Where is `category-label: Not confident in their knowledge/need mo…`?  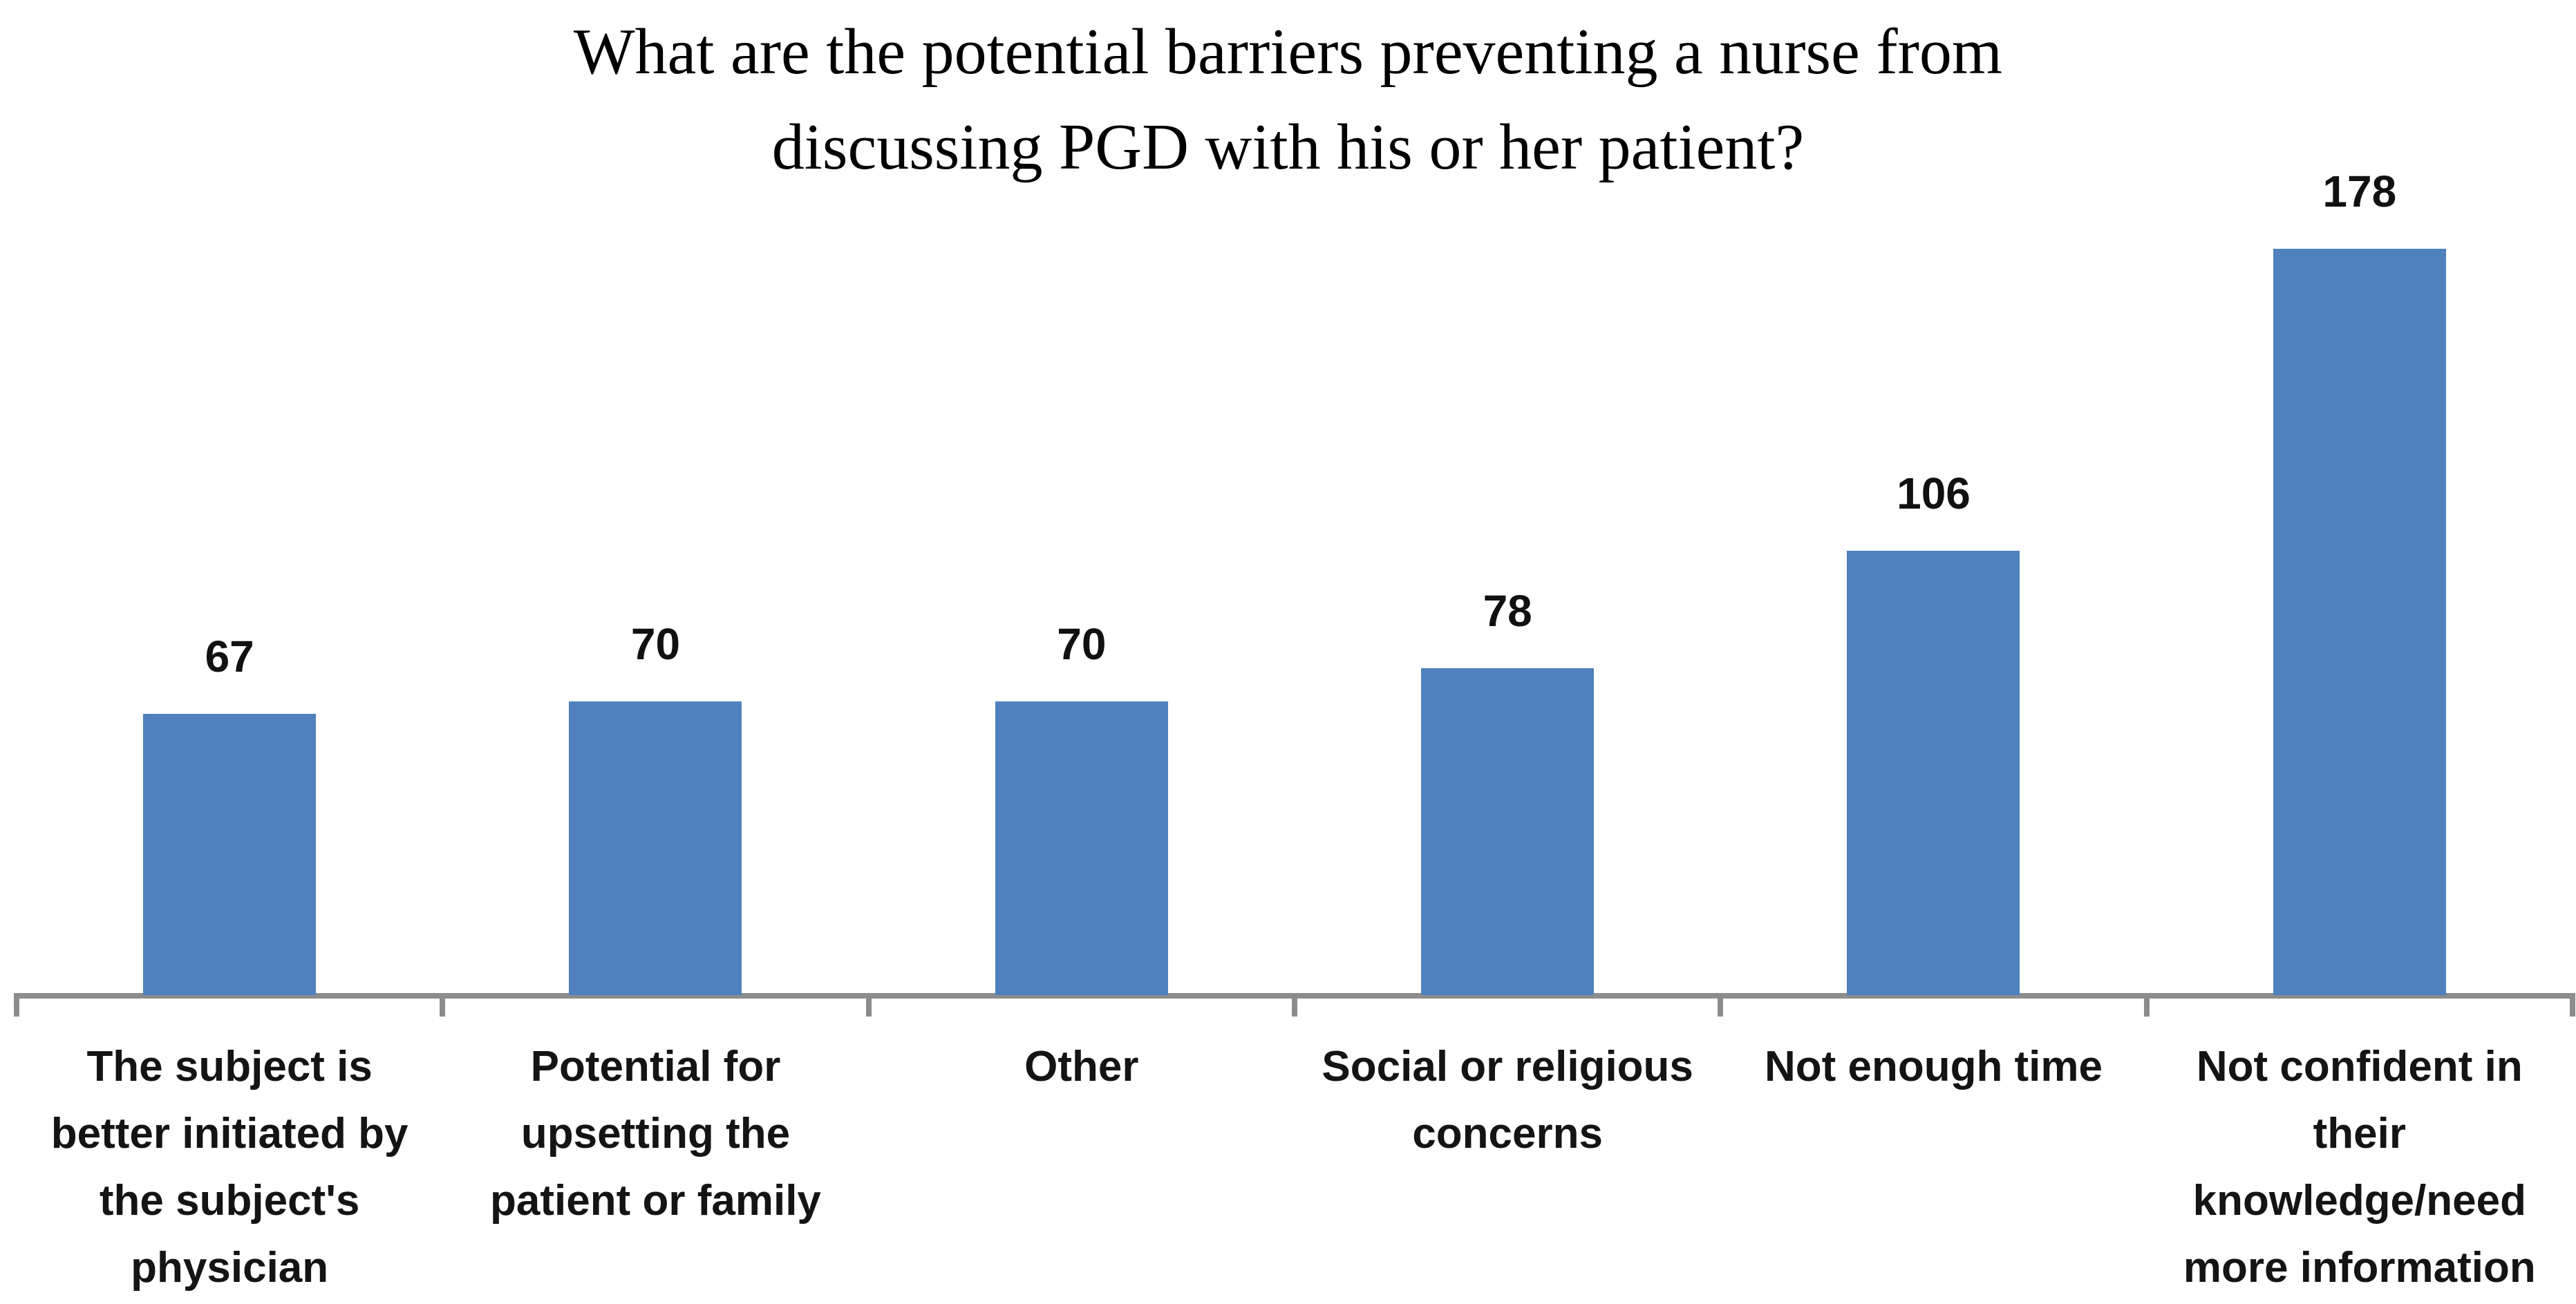
category-label: Not confident in their knowledge/need mo… is located at coordinates (2359, 1167).